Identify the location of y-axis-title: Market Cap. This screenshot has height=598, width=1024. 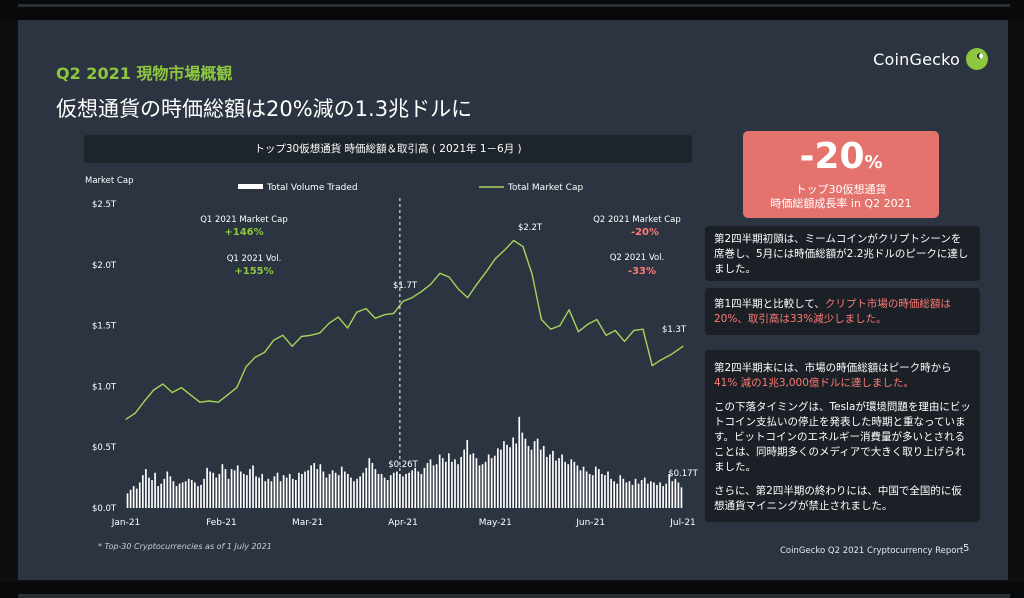
(109, 181).